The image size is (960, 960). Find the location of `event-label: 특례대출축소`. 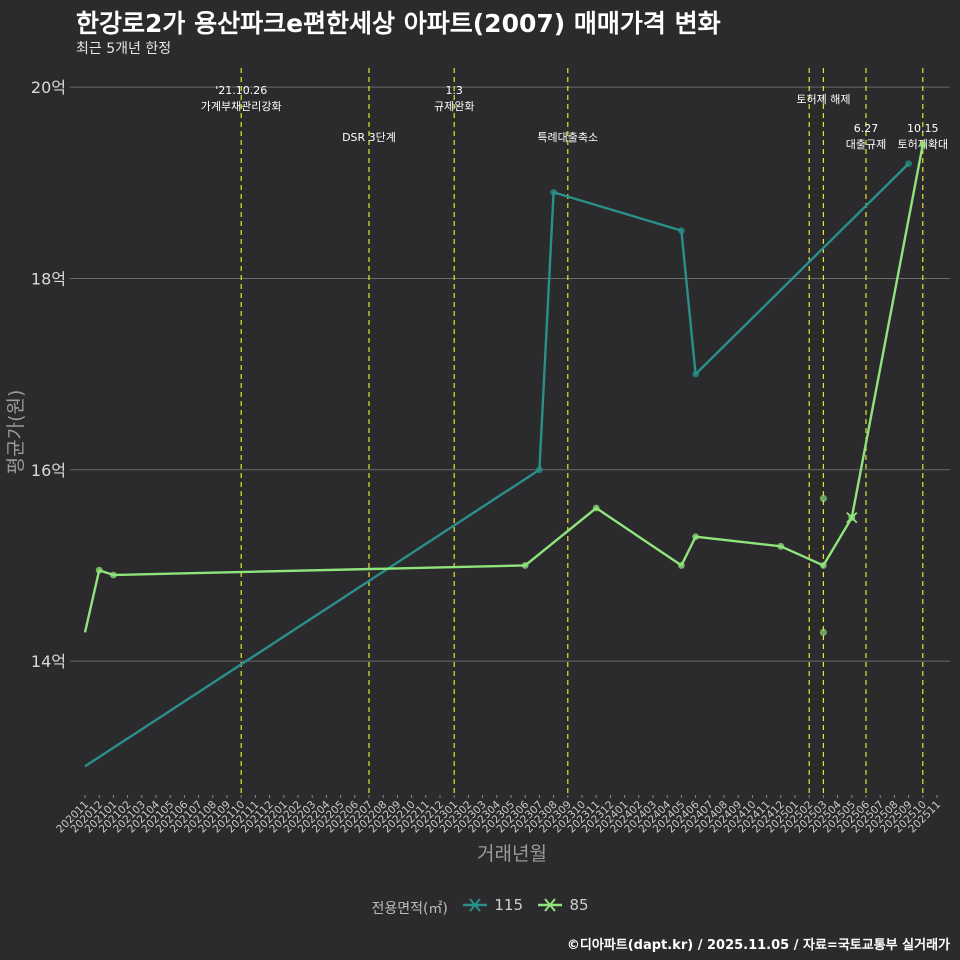

event-label: 특례대출축소 is located at coordinates (567, 137).